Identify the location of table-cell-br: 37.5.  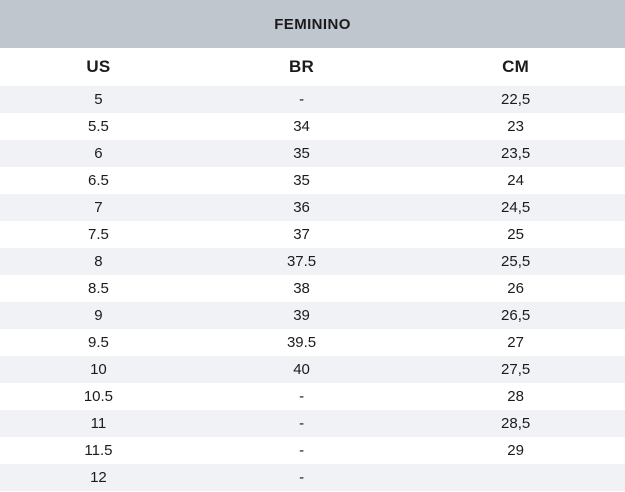
(301, 261).